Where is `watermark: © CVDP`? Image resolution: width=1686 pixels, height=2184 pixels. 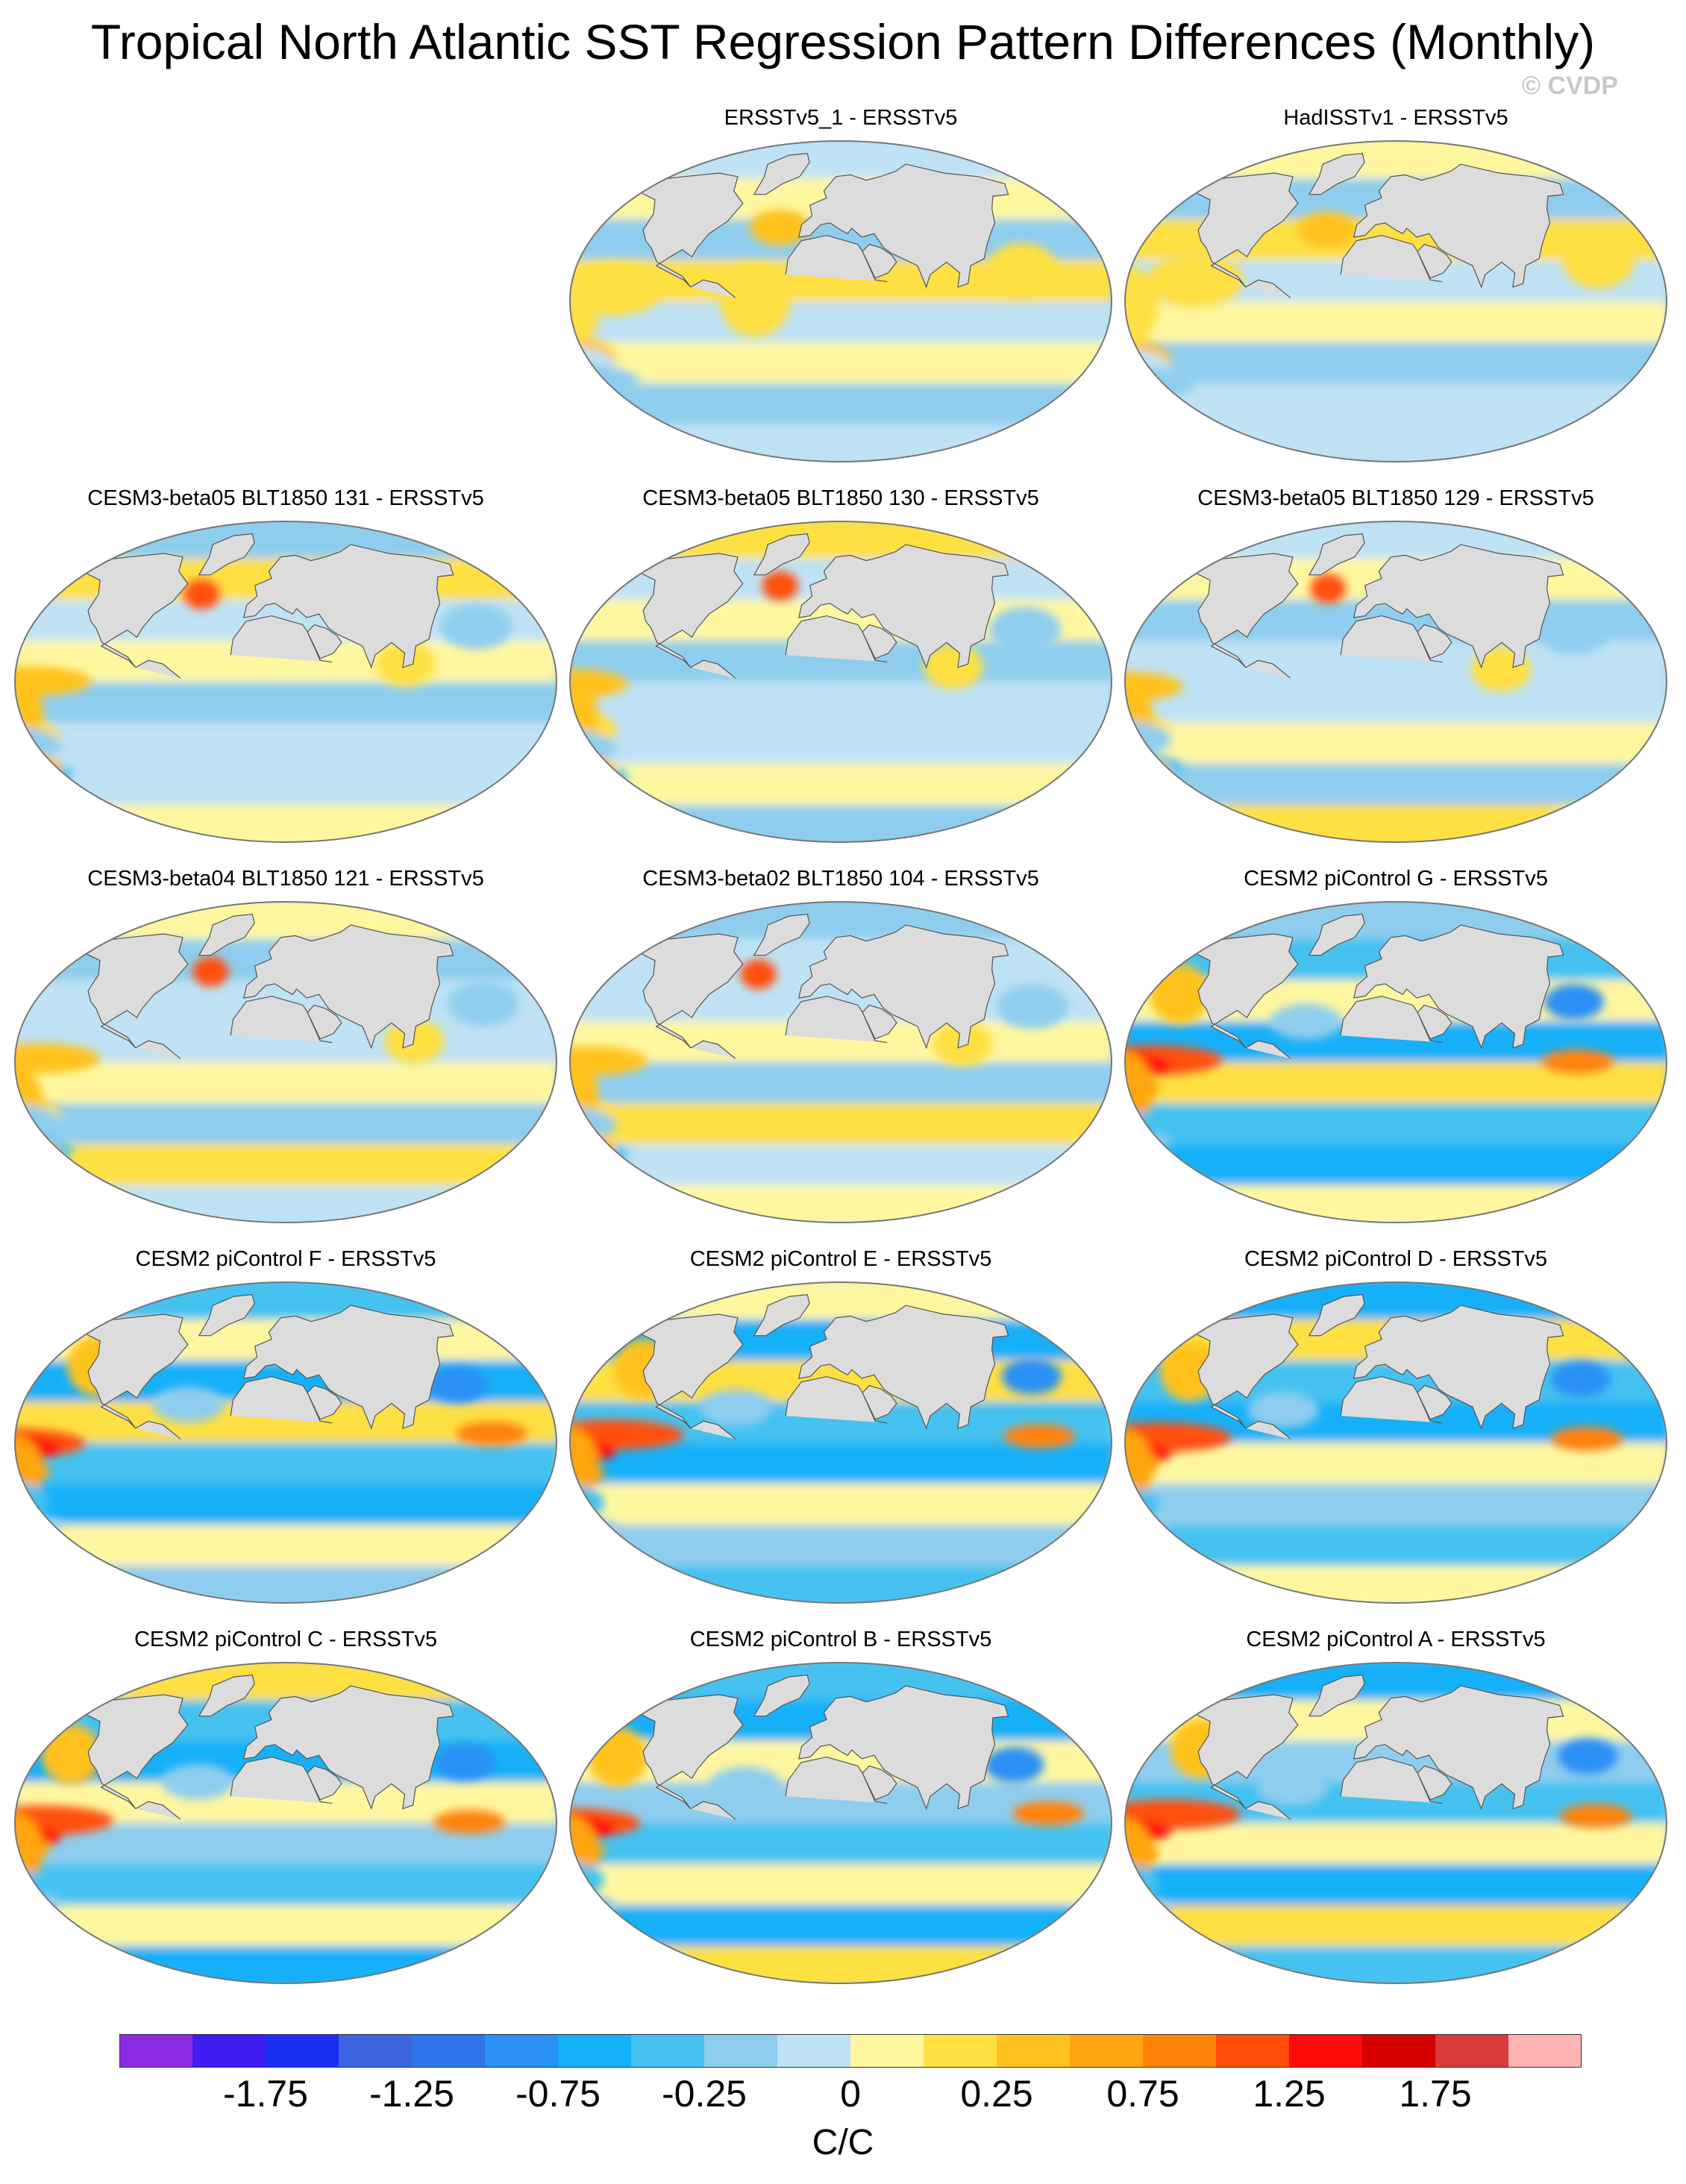 watermark: © CVDP is located at coordinates (1570, 86).